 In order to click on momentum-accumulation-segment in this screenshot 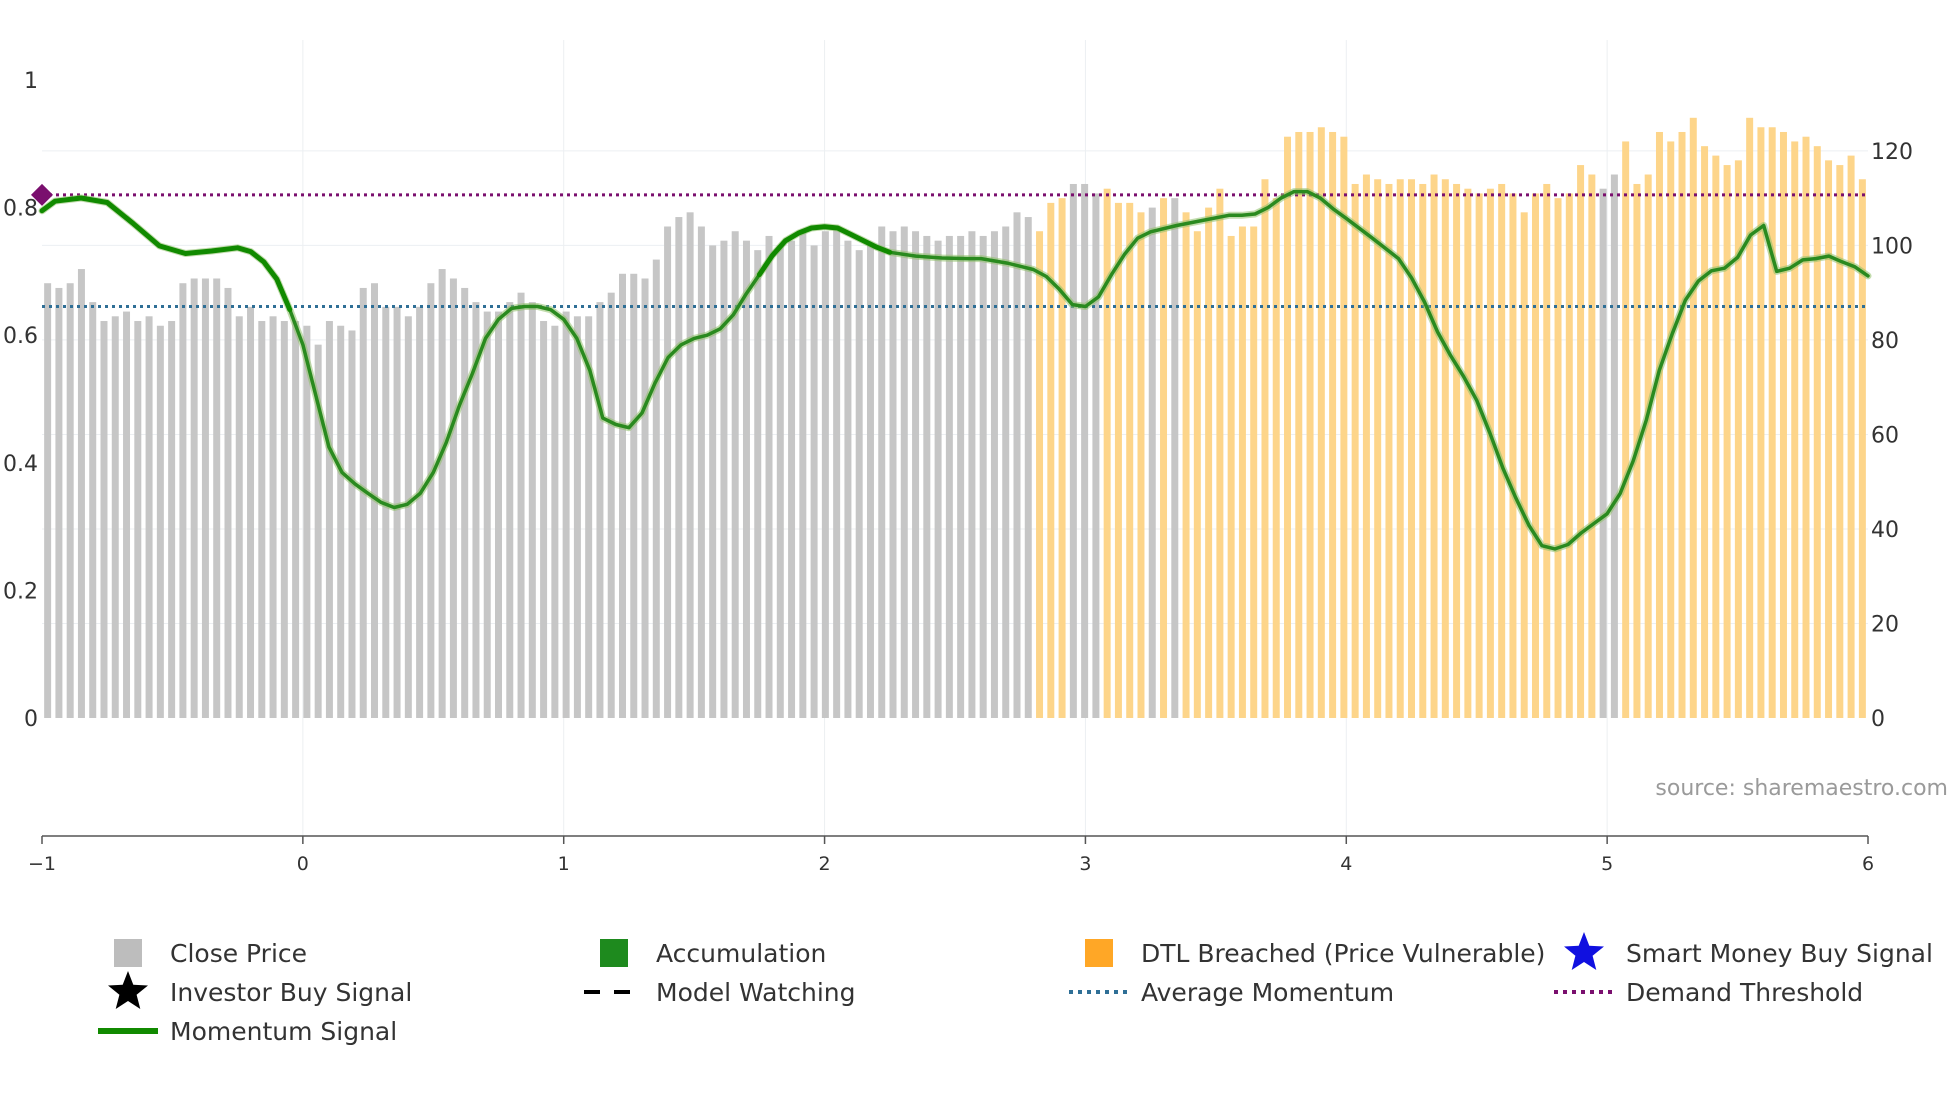, I will do `click(824, 251)`.